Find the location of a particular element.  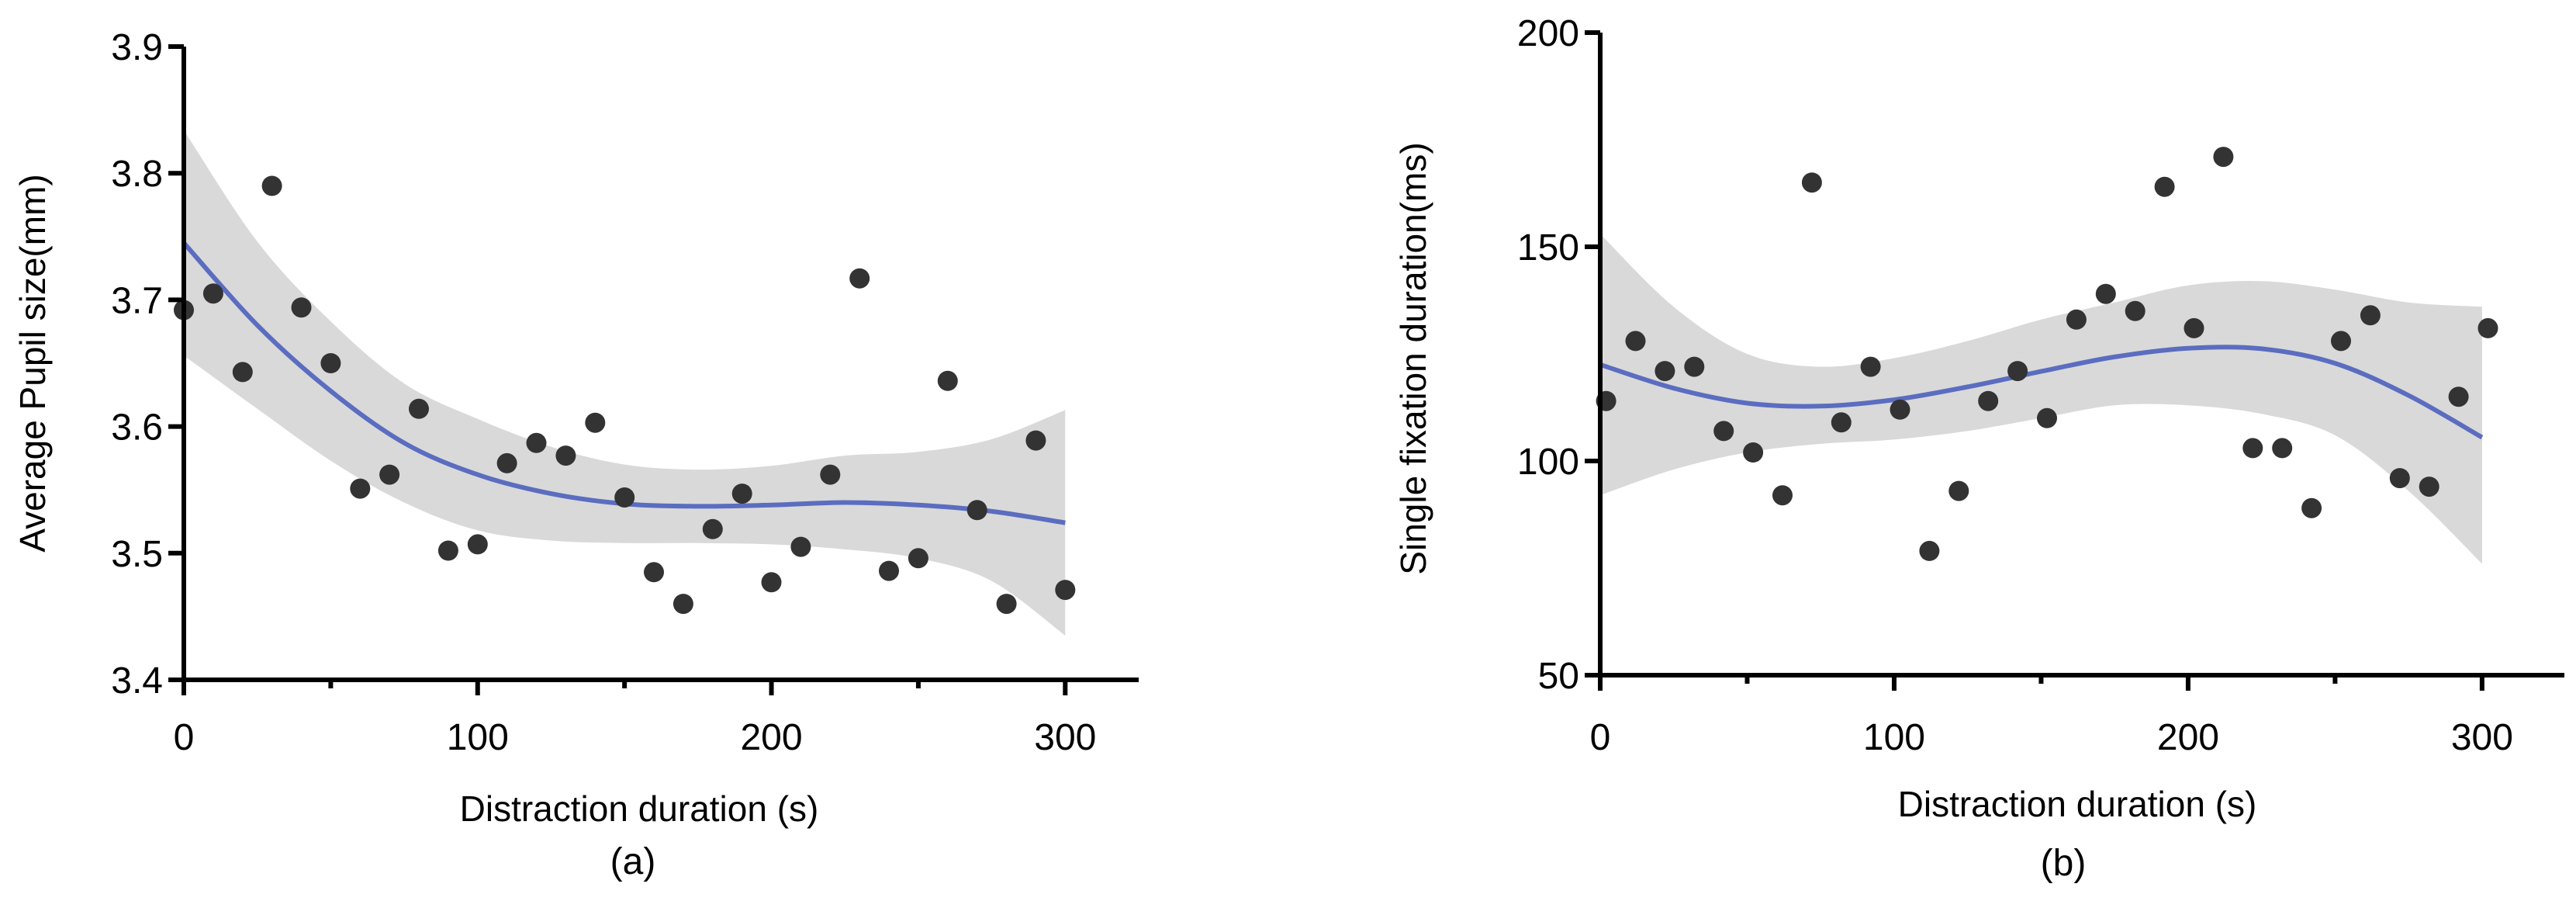

panel-label-a: (a) is located at coordinates (633, 861).